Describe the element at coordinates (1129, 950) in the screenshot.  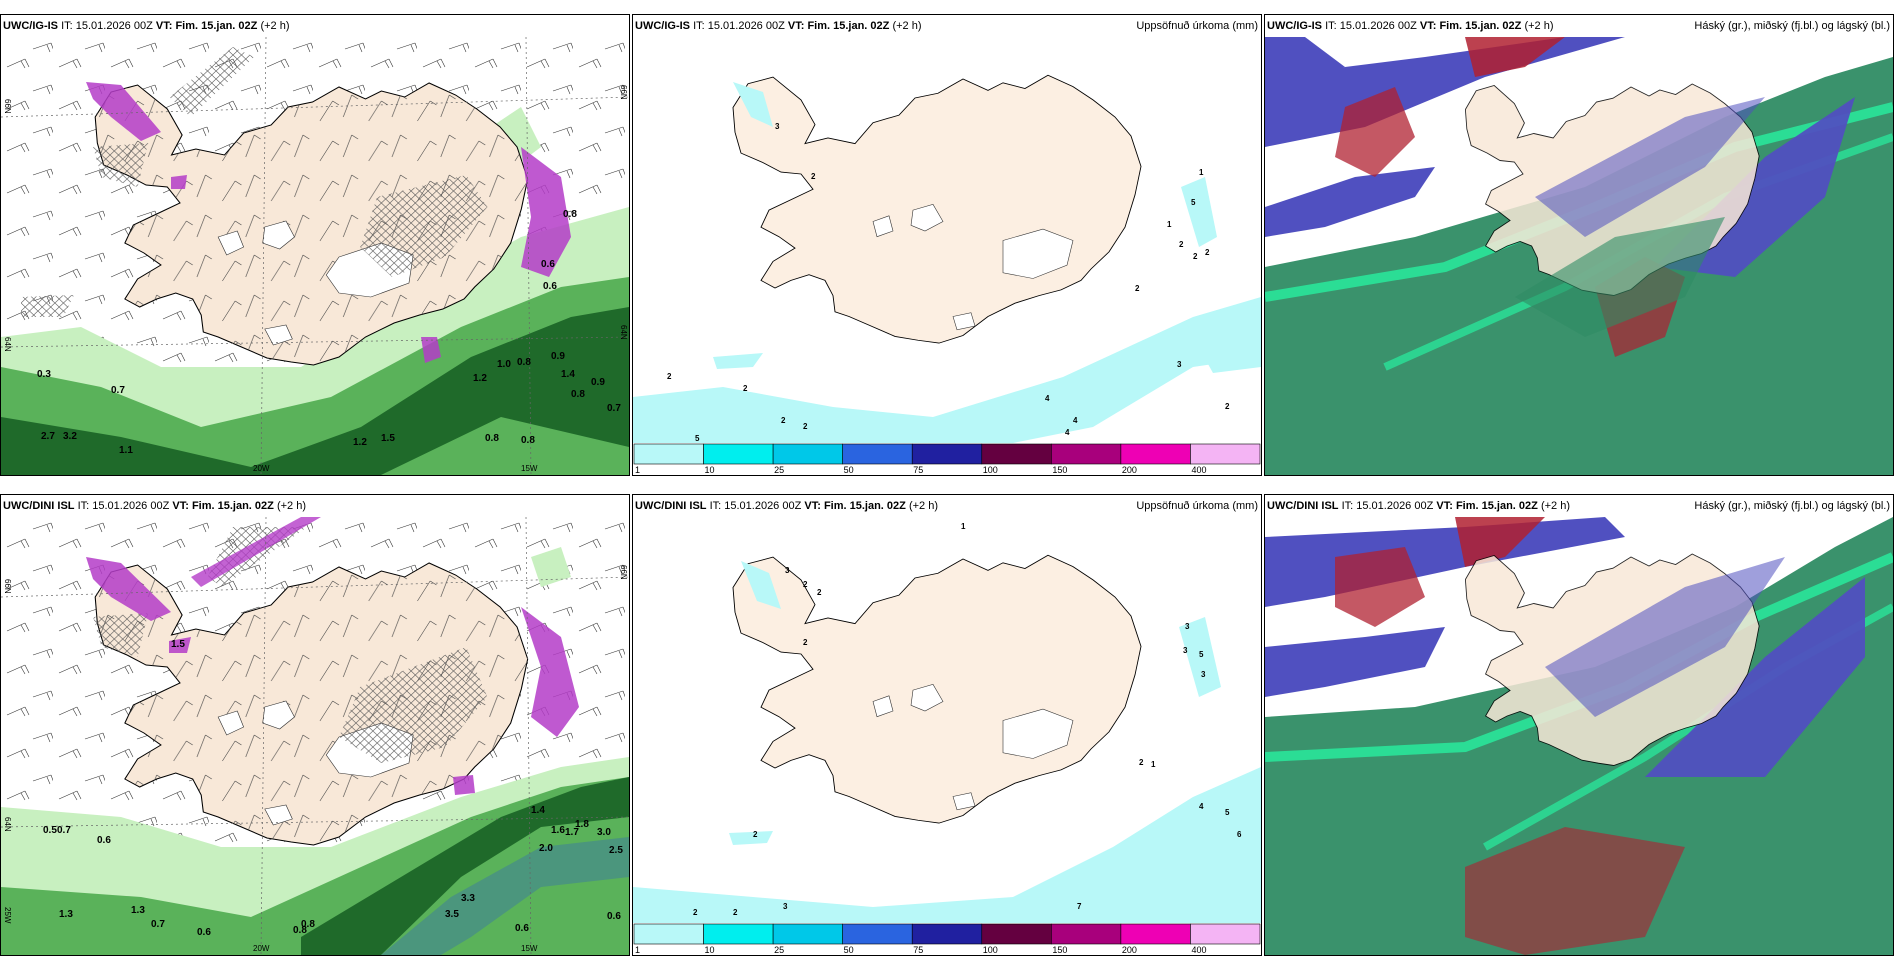
I see `colorbar-tick-label: 200` at that location.